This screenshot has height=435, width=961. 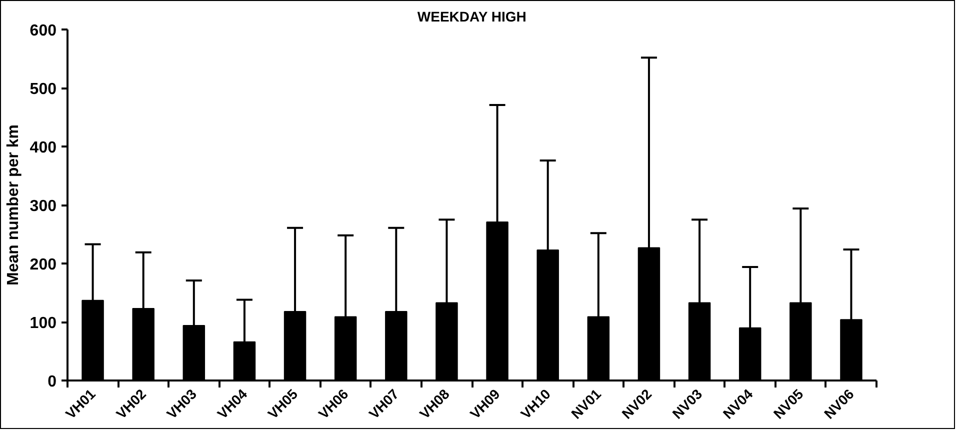 What do you see at coordinates (43, 31) in the screenshot?
I see `y-tick-label: 600` at bounding box center [43, 31].